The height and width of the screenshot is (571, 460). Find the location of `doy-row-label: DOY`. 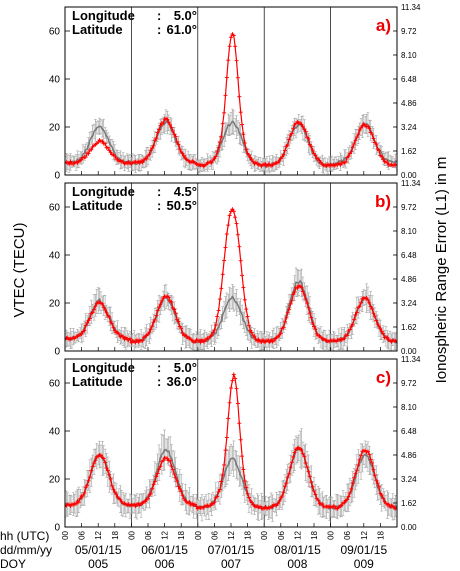

doy-row-label: DOY is located at coordinates (13, 564).